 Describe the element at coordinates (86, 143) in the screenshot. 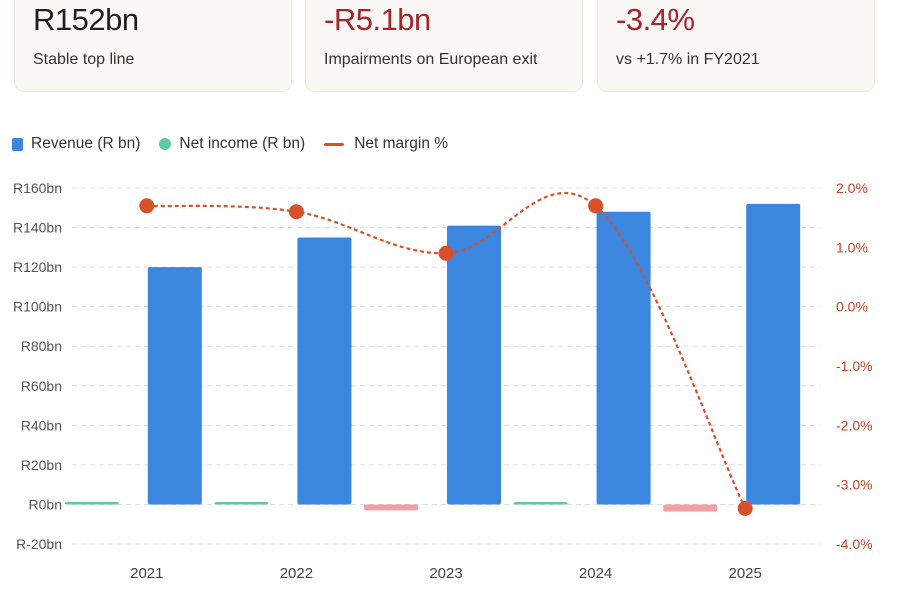

I see `legend-label: Revenue (R bn)` at that location.